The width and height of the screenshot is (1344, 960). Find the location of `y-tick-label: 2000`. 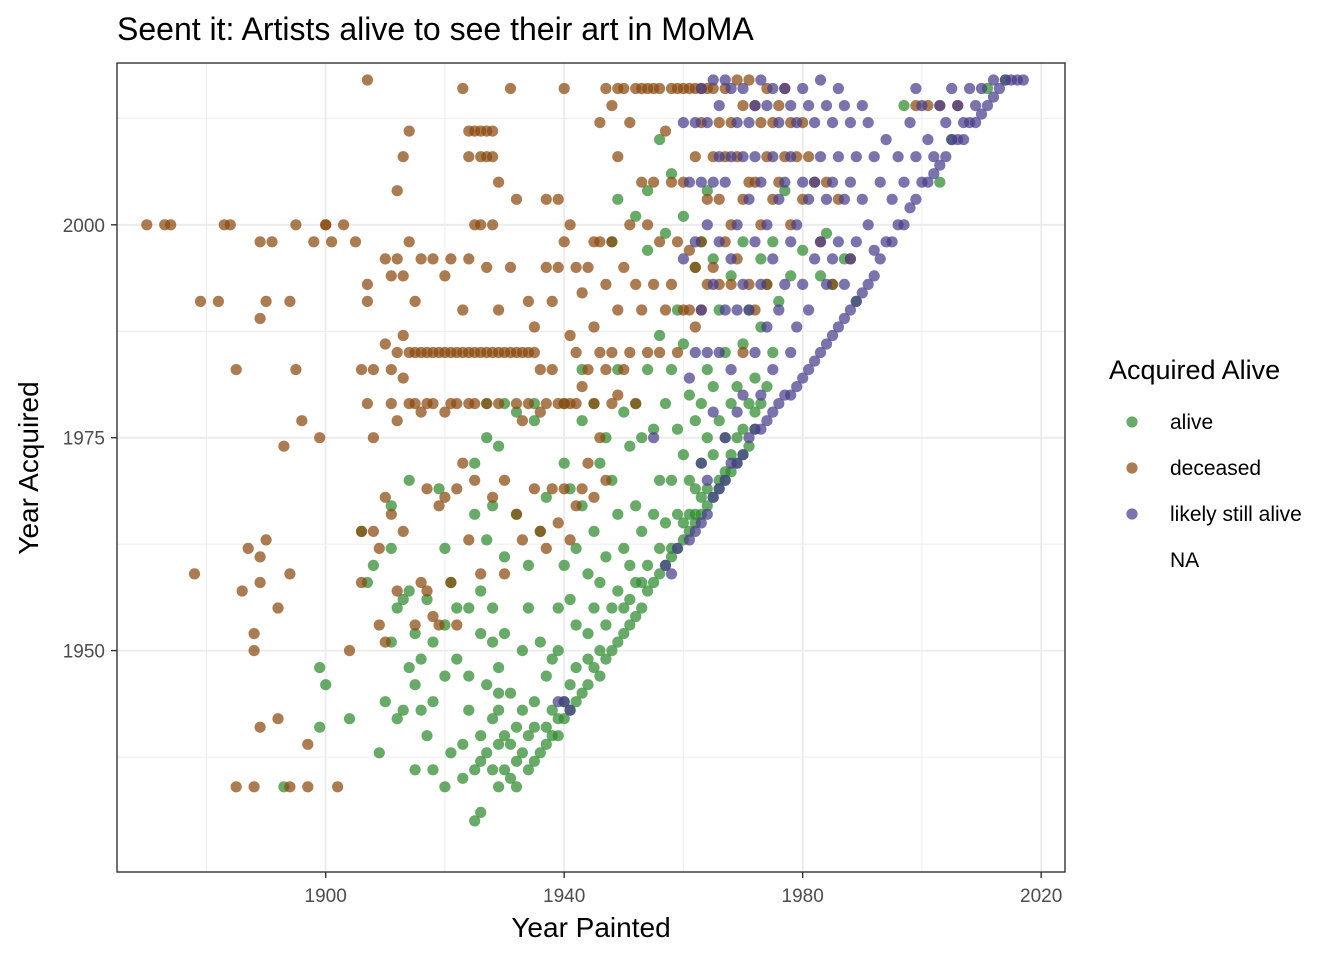

y-tick-label: 2000 is located at coordinates (84, 226).